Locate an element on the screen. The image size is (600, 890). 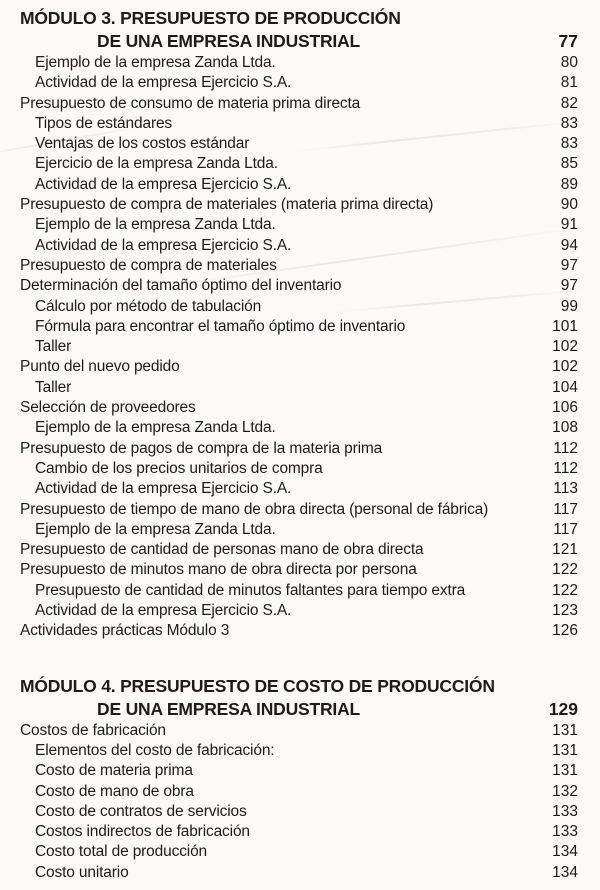
toc-entry-label: Presupuesto de compra de materiales is located at coordinates (148, 265).